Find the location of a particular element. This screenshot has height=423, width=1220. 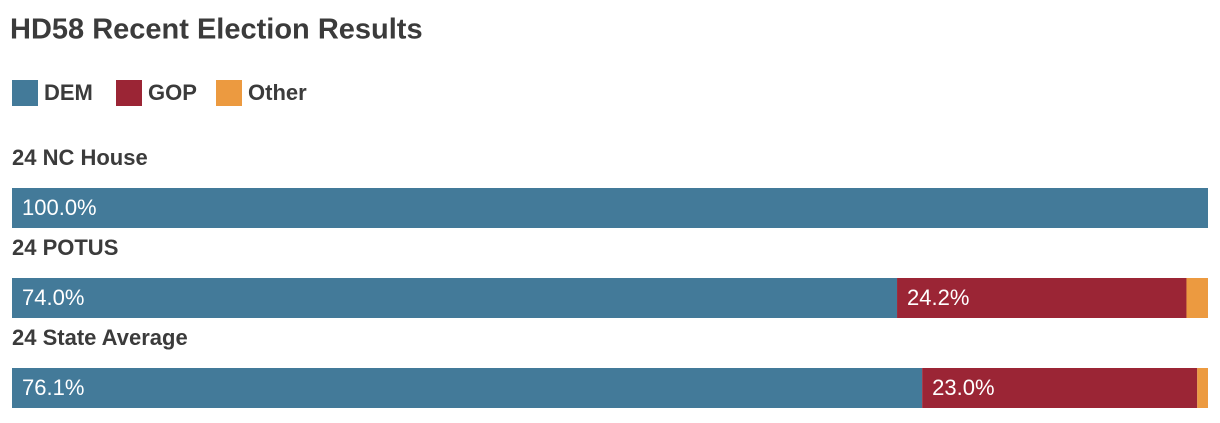

row-label: 24 State Average is located at coordinates (100, 337).